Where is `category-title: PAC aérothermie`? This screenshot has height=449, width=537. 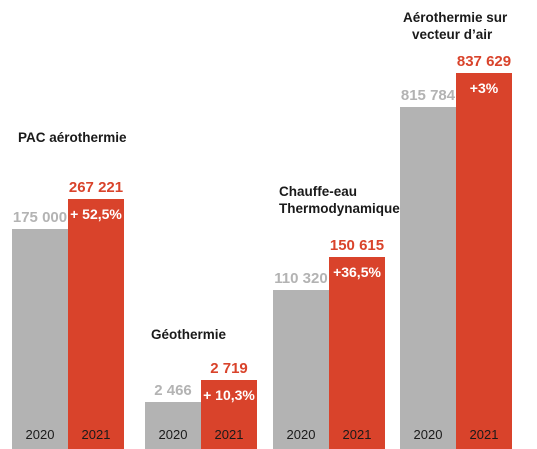
category-title: PAC aérothermie is located at coordinates (72, 137).